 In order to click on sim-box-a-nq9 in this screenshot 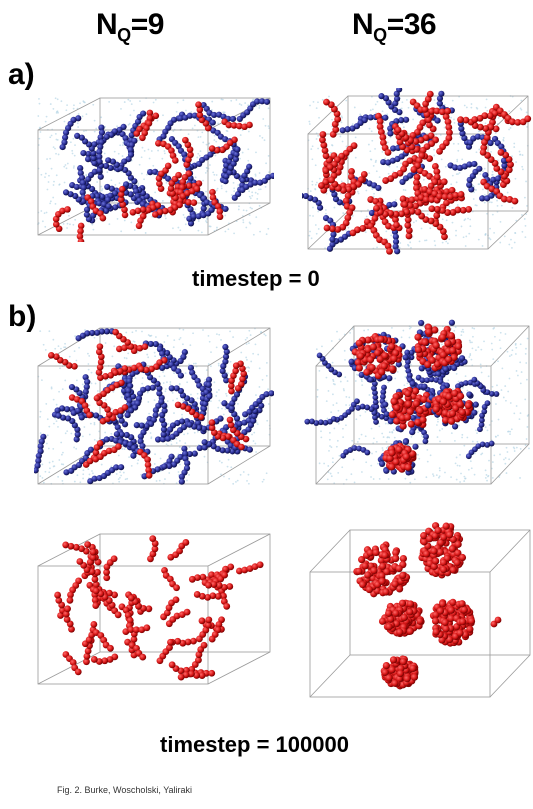, I will do `click(154, 167)`.